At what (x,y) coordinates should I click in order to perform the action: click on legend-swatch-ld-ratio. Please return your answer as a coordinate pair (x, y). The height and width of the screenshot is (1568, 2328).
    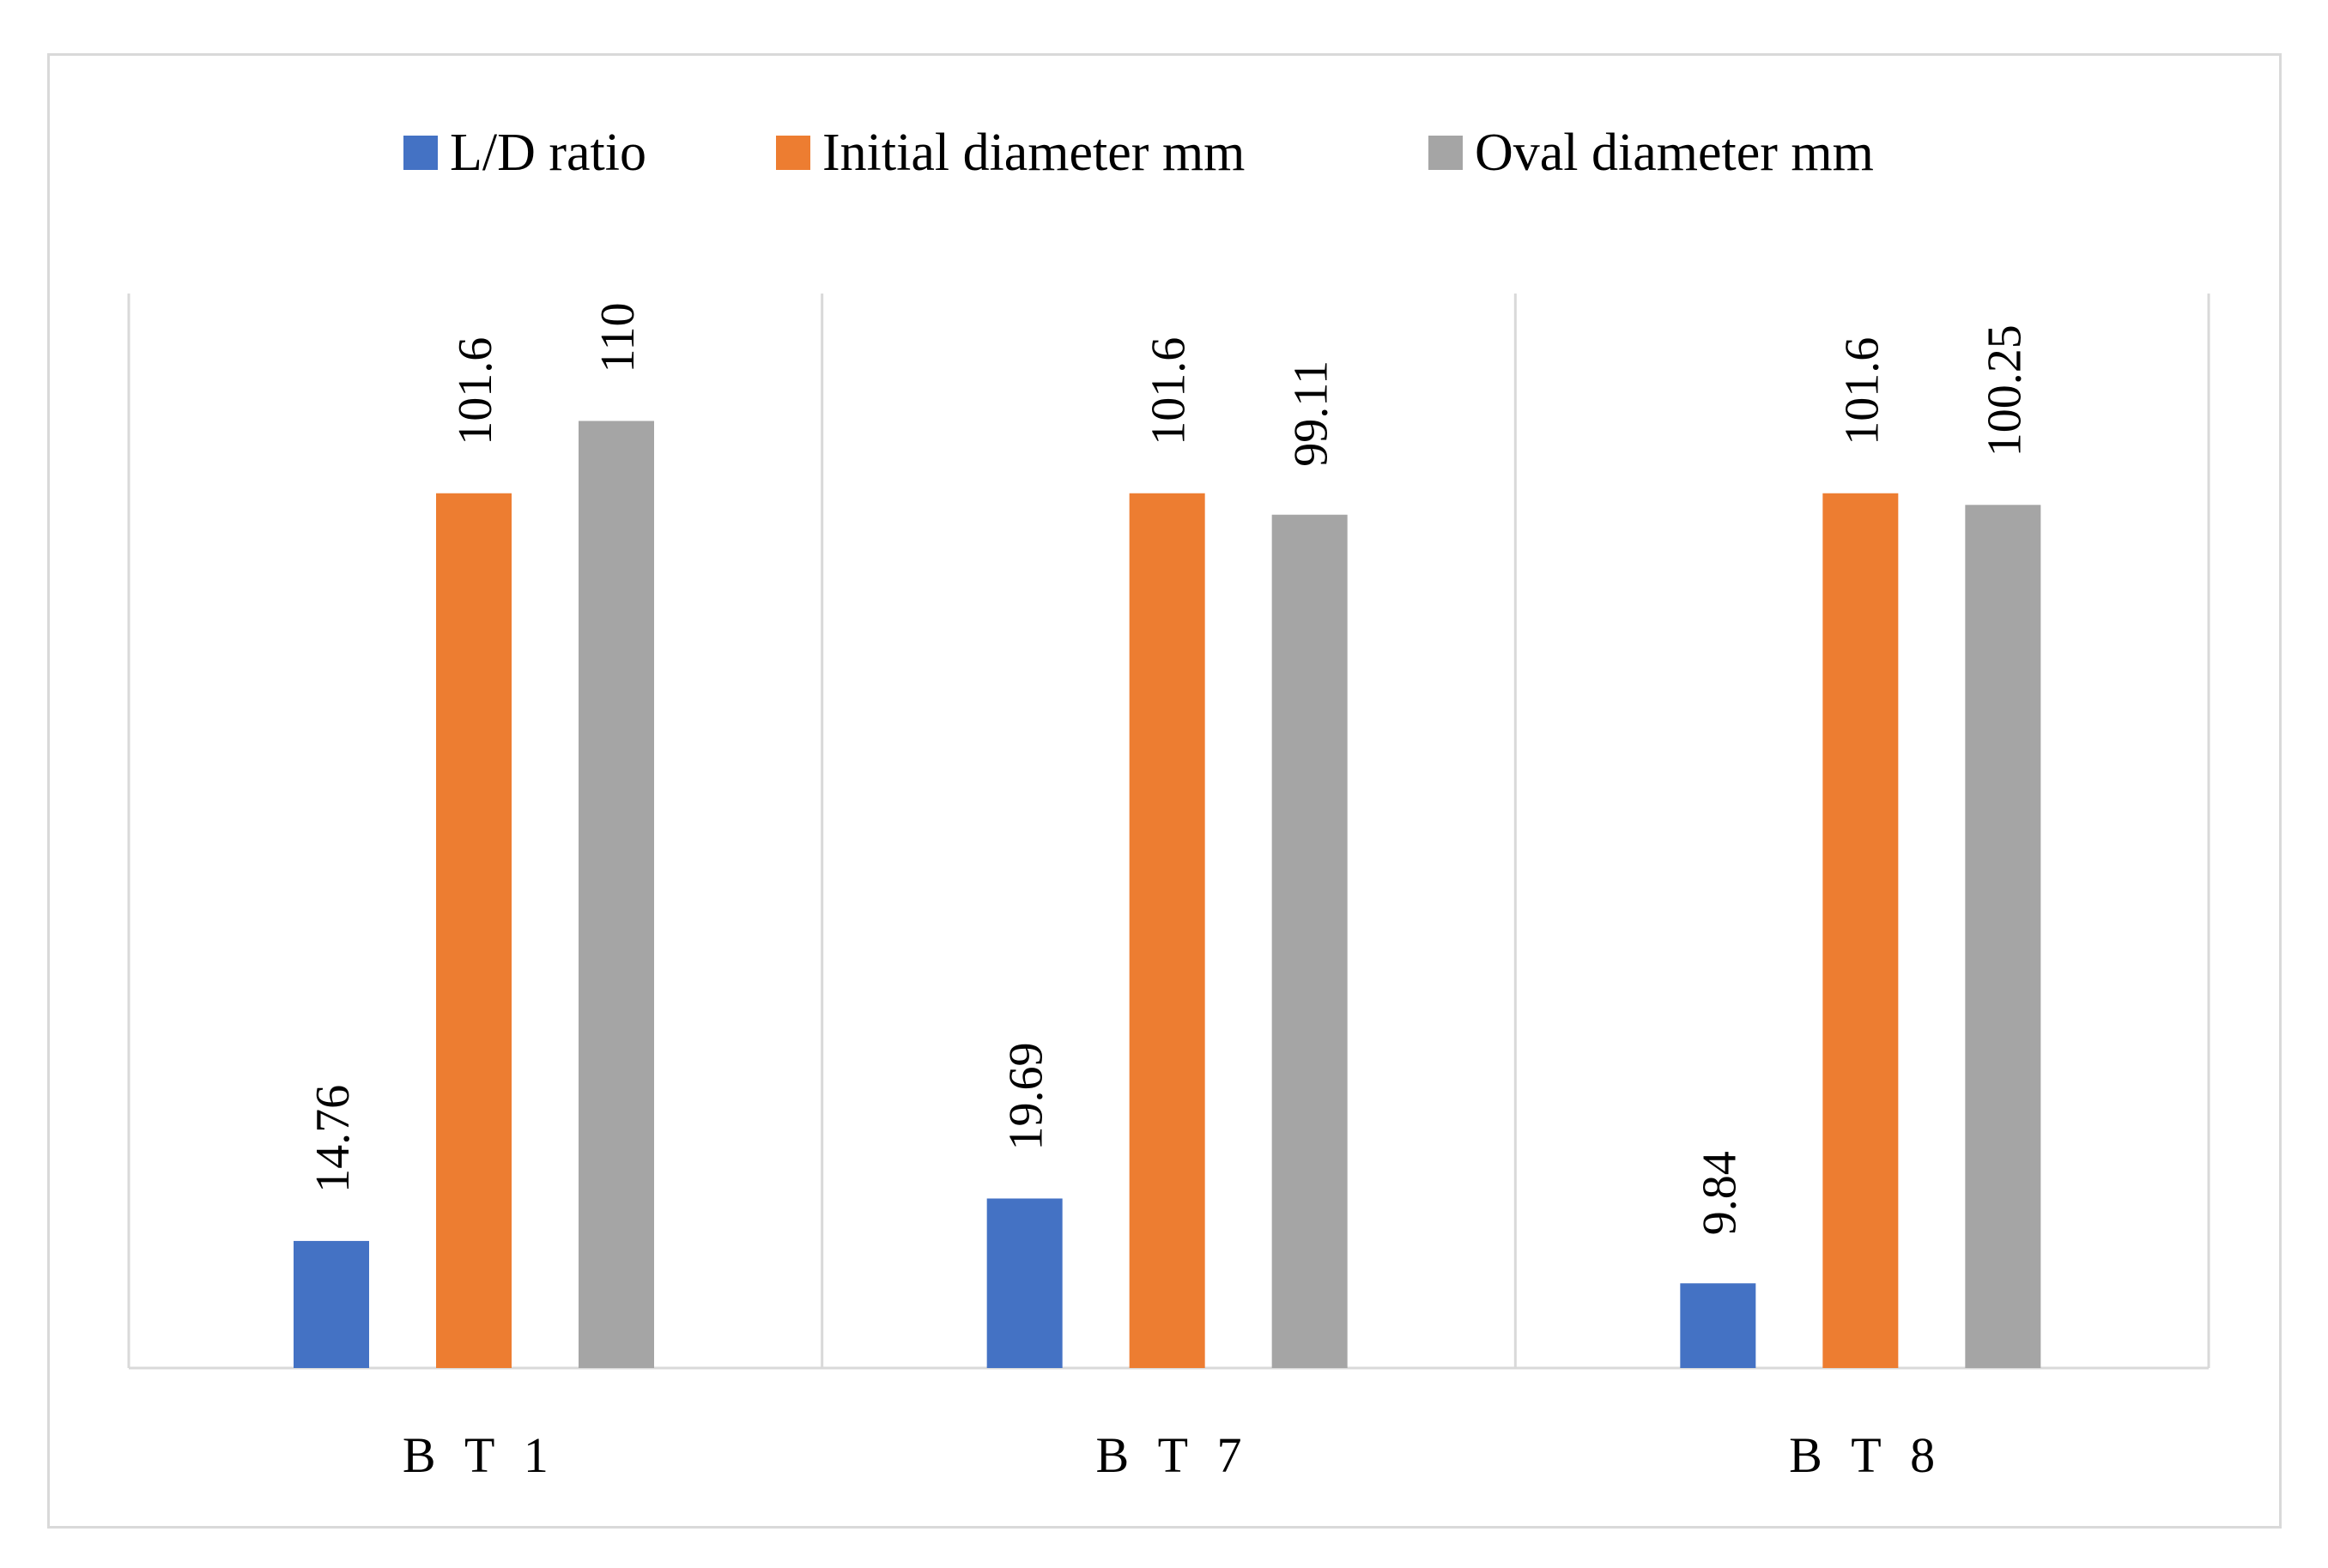
    Looking at the image, I should click on (420, 153).